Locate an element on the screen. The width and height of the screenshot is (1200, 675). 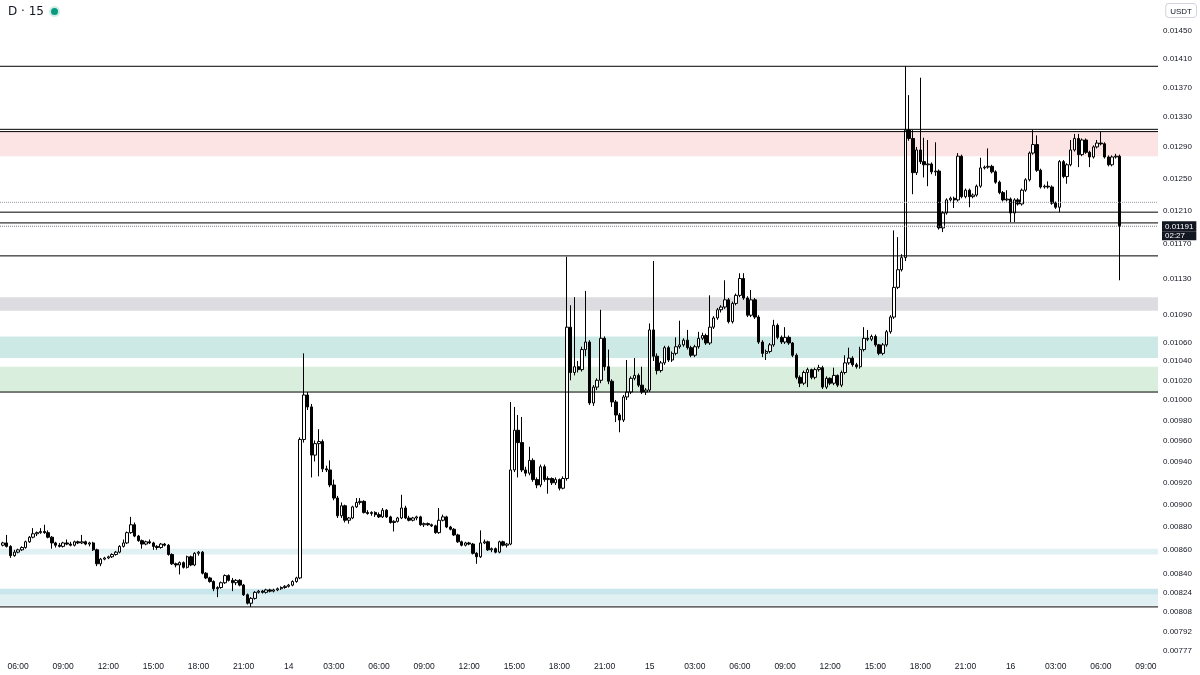
text: 02:27 is located at coordinates (1175, 235).